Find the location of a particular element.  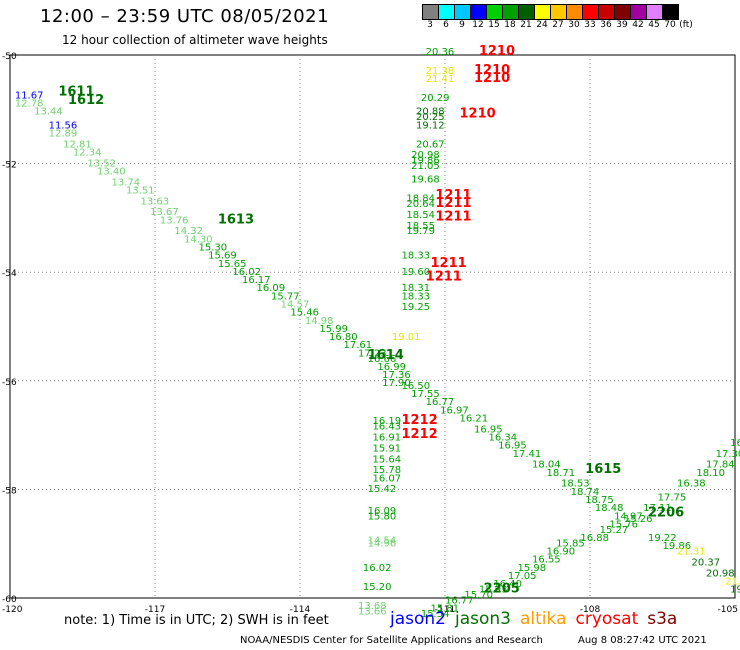

color-scale-labels: 3 6 9 12 15 18 21 24 27 30 33 36 39 42 45 70 (ft) is located at coordinates (558, 25).